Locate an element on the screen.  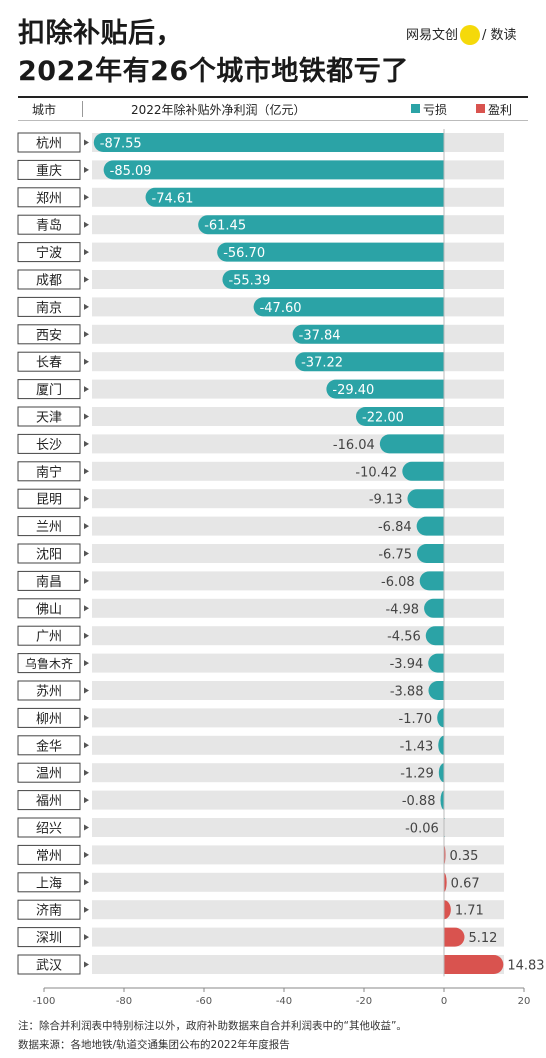
x-tick-label: 20 is located at coordinates (524, 1001).